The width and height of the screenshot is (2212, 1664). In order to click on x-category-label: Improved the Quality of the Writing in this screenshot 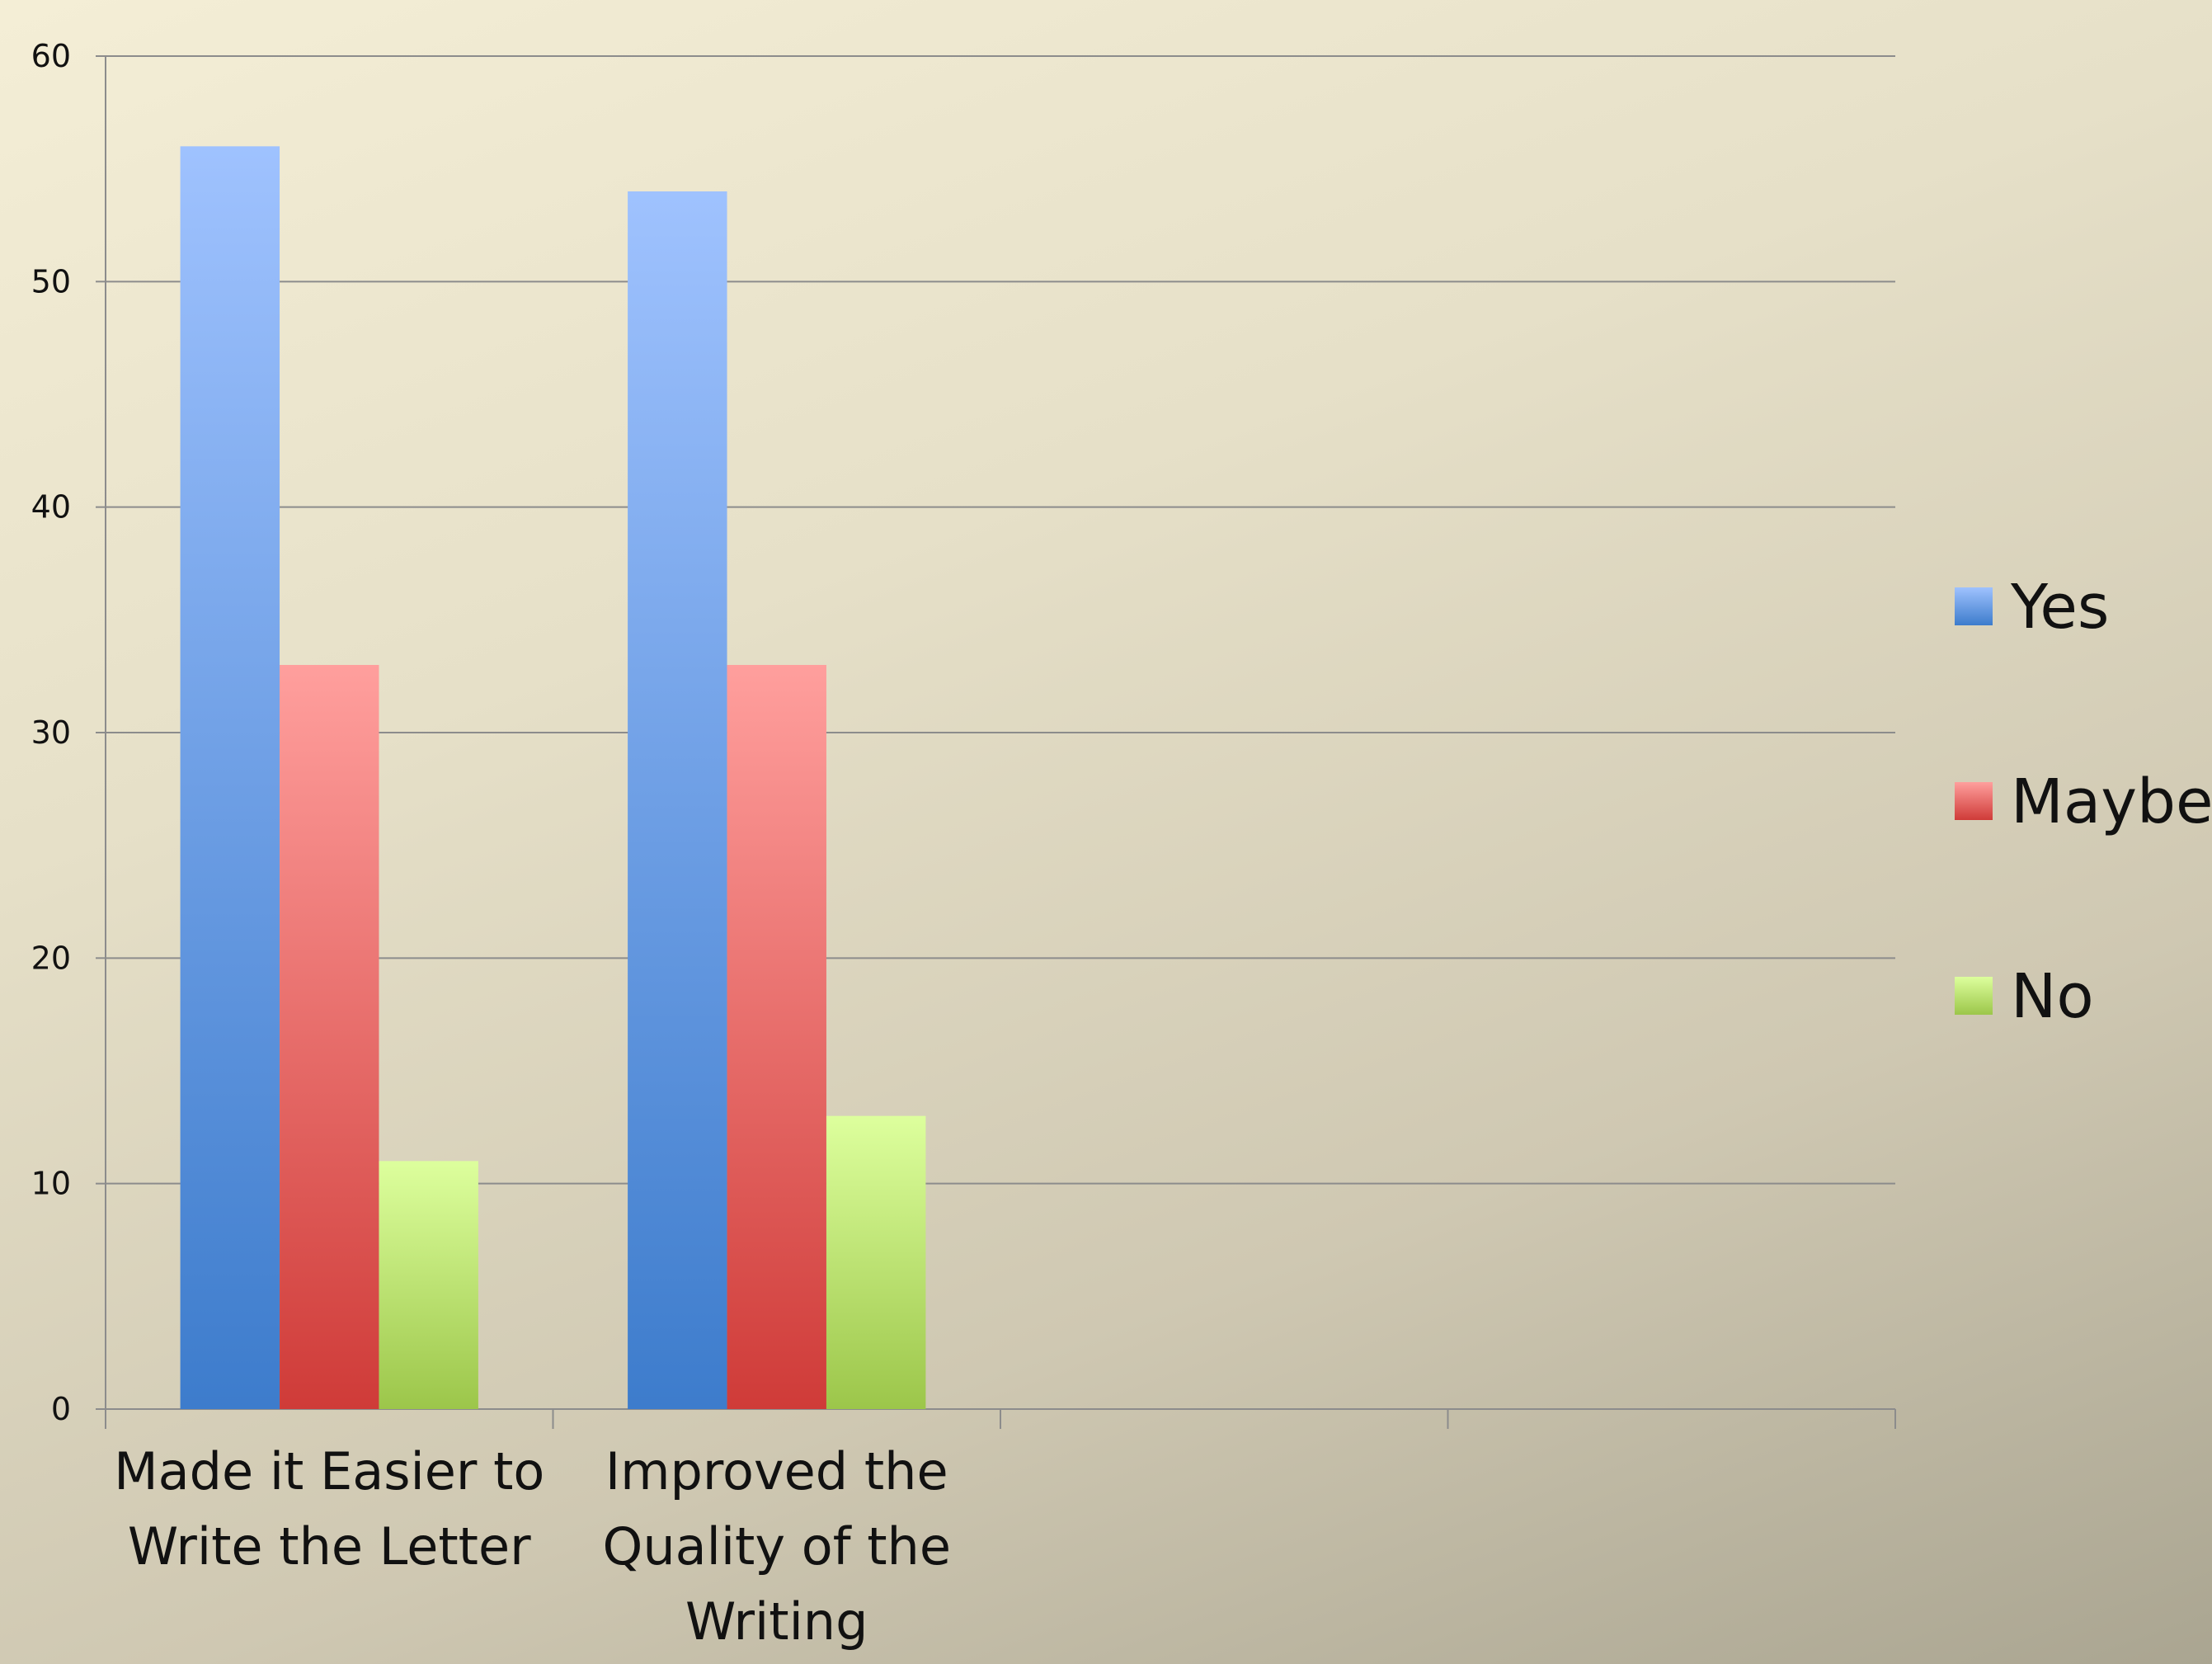, I will do `click(777, 1547)`.